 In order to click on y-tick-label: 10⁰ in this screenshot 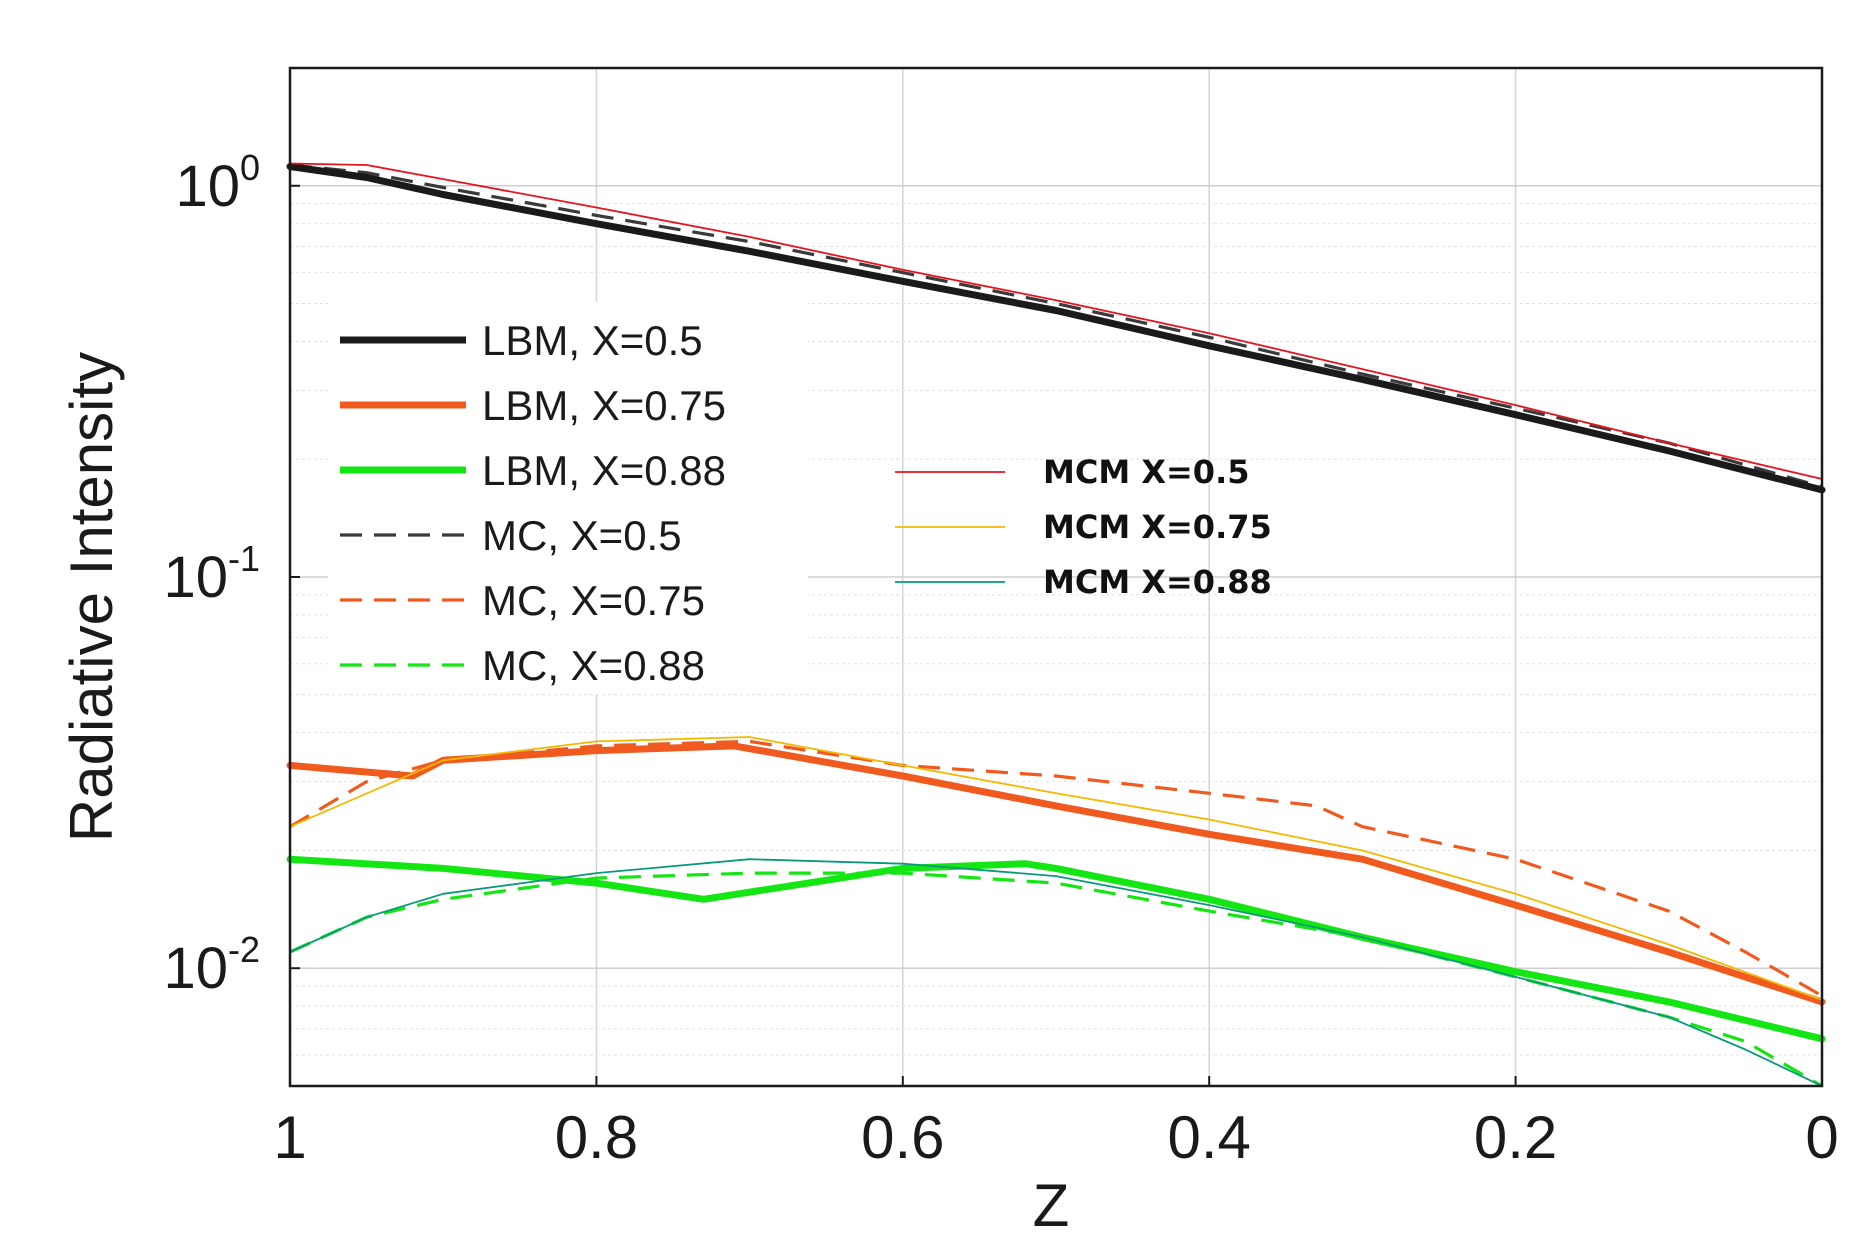, I will do `click(217, 183)`.